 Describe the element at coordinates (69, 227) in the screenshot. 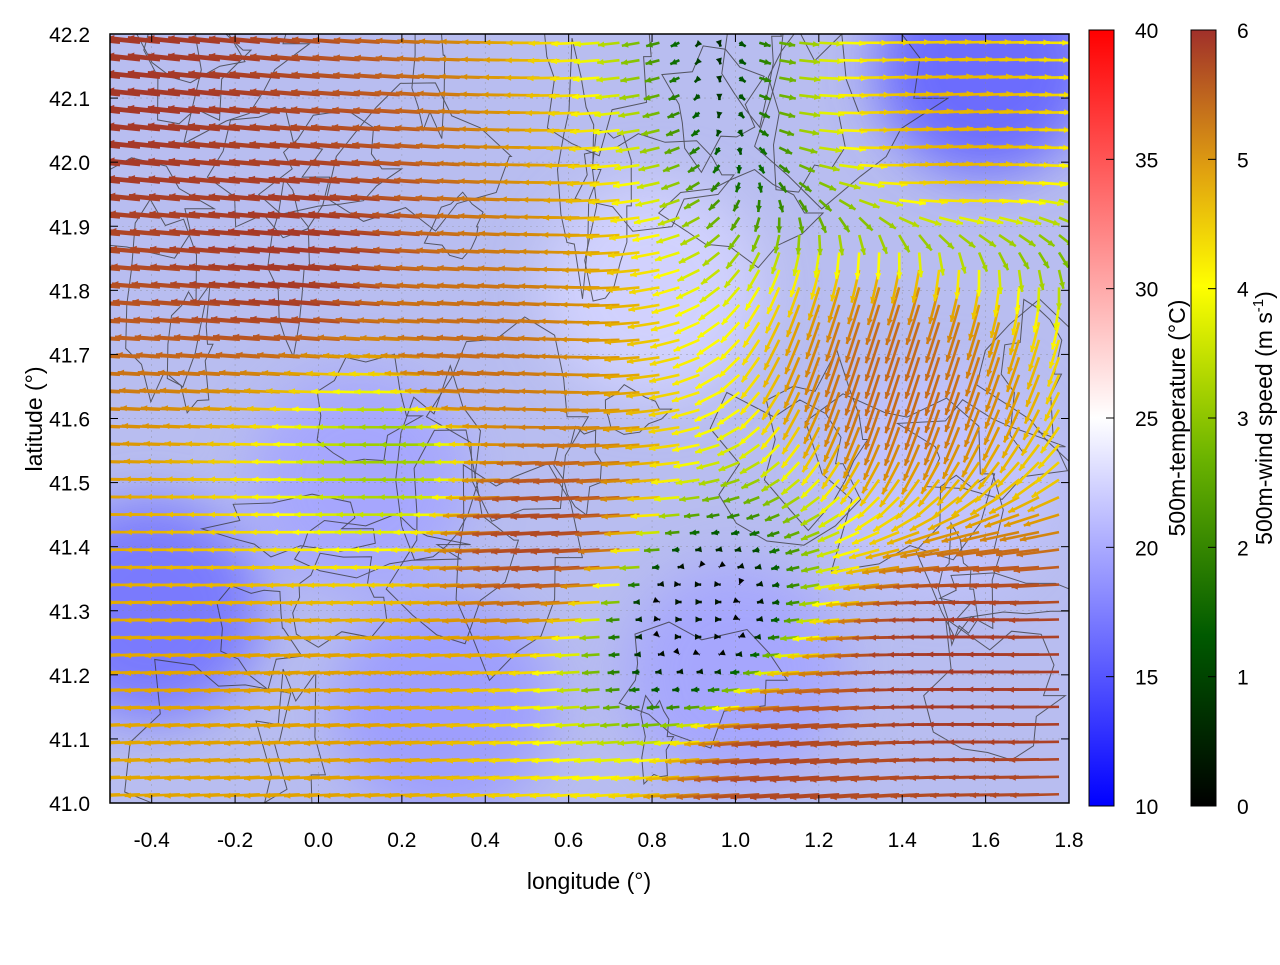

I see `y-tick-label: 41.9` at that location.